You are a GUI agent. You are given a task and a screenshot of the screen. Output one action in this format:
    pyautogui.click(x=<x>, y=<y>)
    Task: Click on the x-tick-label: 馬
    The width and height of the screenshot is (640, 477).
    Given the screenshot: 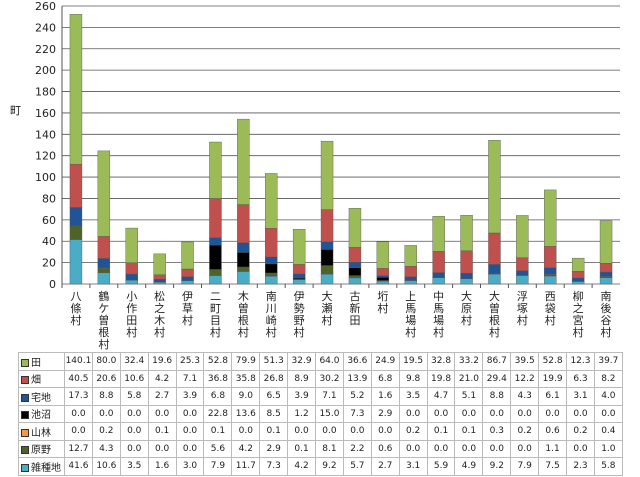 What is the action you would take?
    pyautogui.click(x=438, y=308)
    